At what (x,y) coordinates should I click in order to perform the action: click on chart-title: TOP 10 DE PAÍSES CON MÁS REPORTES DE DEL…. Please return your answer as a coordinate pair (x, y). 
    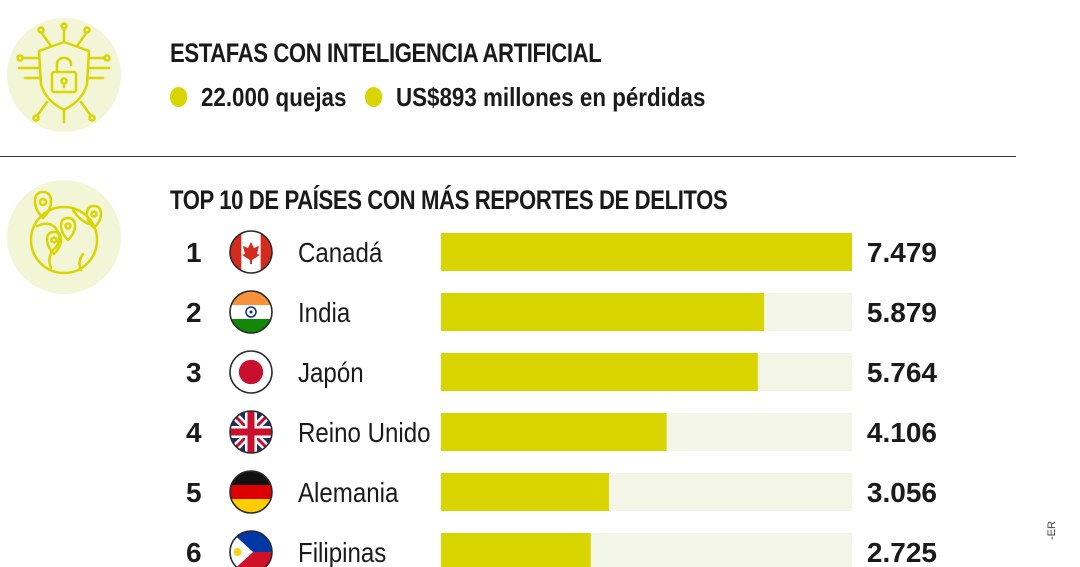
    Looking at the image, I should click on (449, 200).